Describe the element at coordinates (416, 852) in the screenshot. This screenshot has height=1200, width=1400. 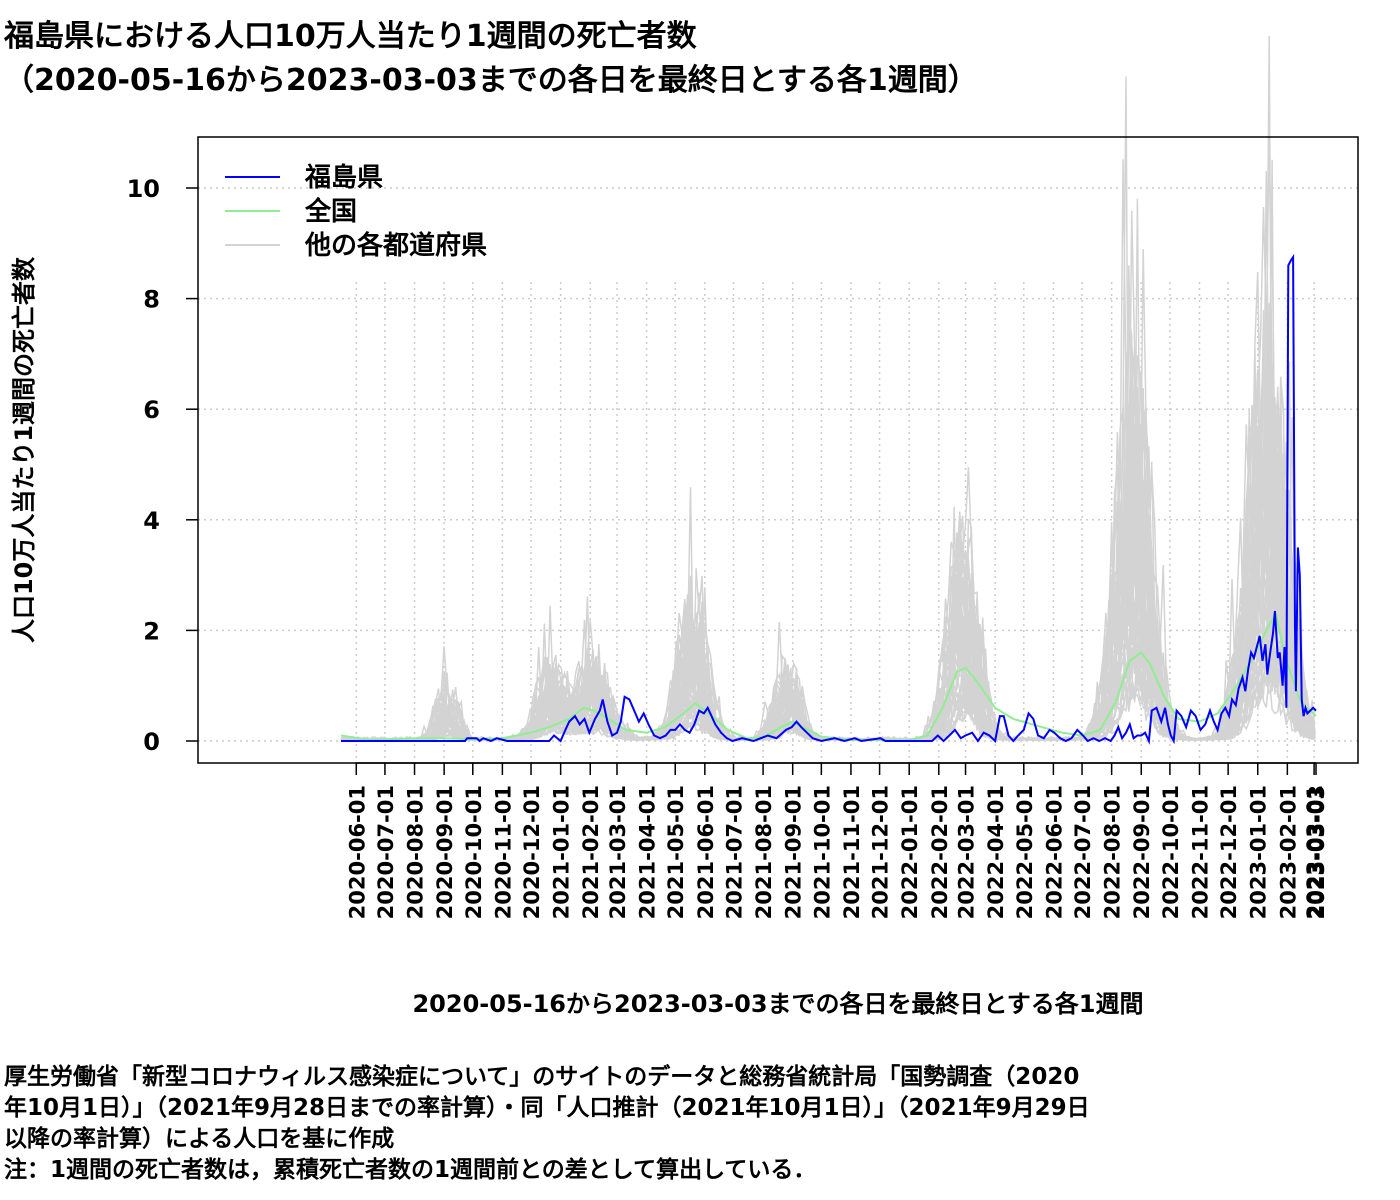
I see `x-tick-label: 2020-08-01` at that location.